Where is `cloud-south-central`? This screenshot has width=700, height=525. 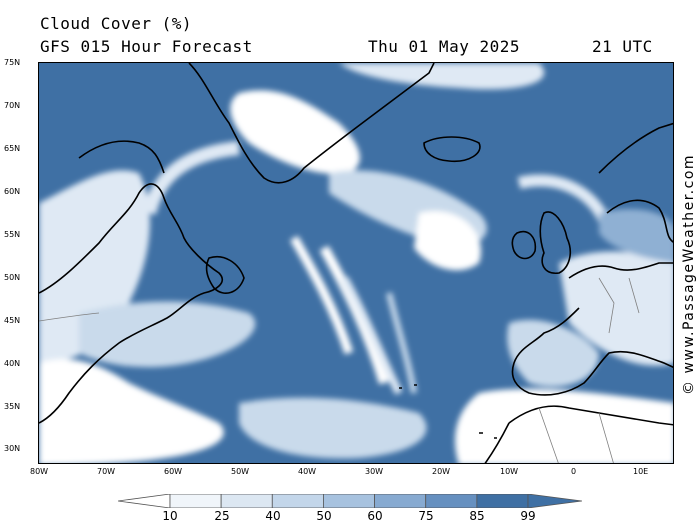 cloud-south-central is located at coordinates (333, 428).